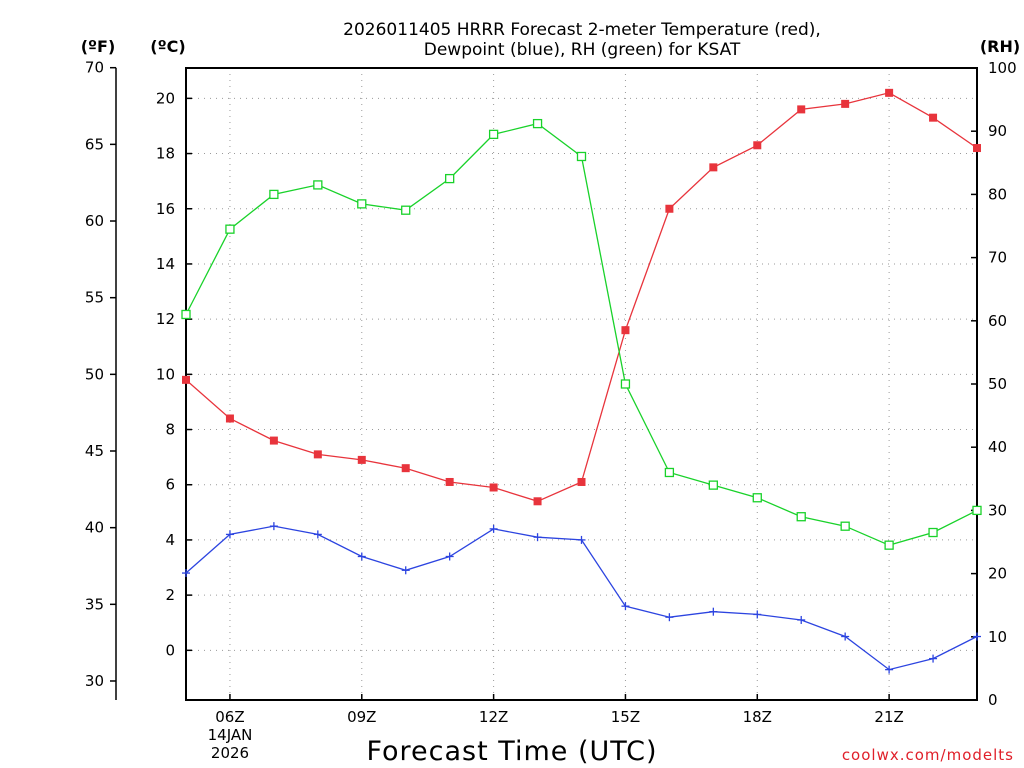 The height and width of the screenshot is (768, 1024). Describe the element at coordinates (582, 50) in the screenshot. I see `chart-title-line-2: Dewpoint (blue), RH (green) for KSAT` at that location.